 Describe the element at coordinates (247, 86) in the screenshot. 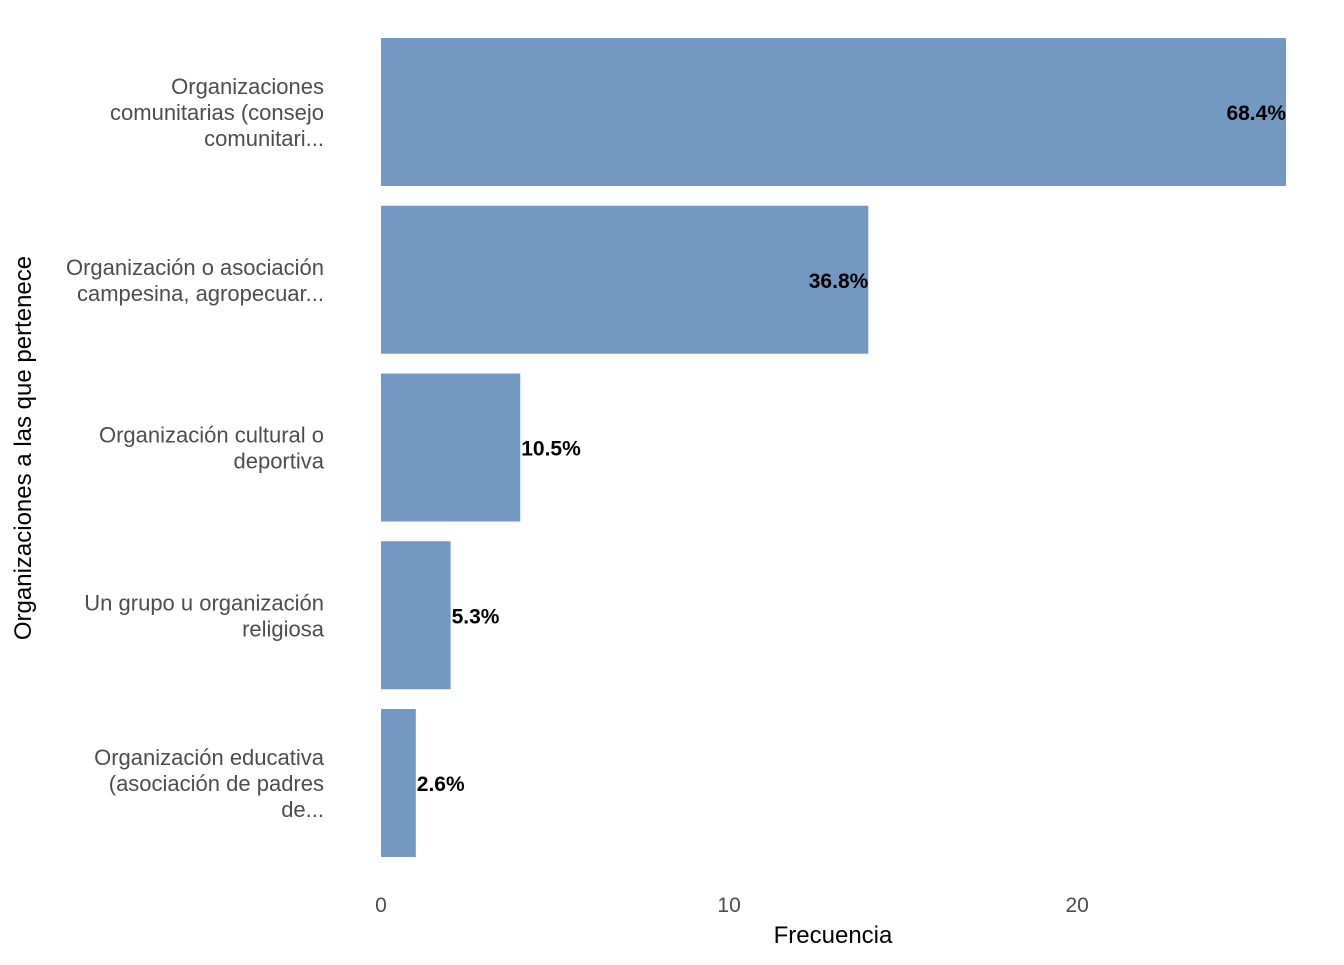

I see `category-label-line: Organizaciones` at that location.